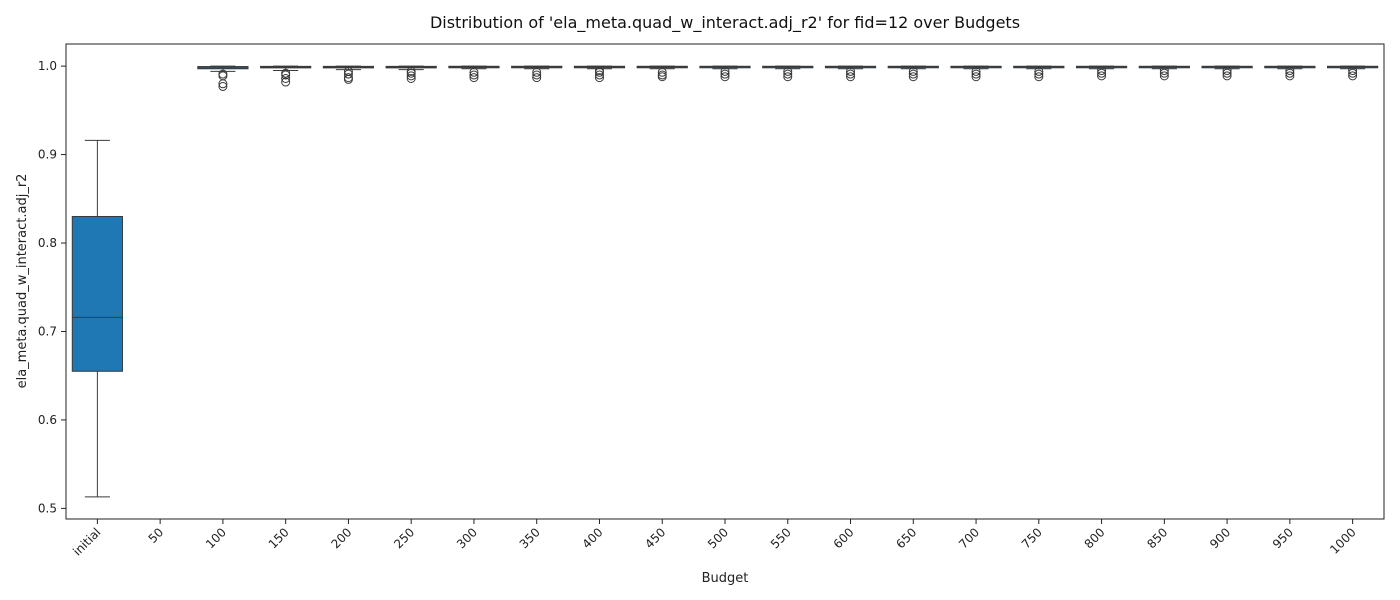 This screenshot has width=1400, height=600. What do you see at coordinates (52, 287) in the screenshot?
I see `y-axis: 0.5 0.6 0.7 0.8 0.9 1.0` at bounding box center [52, 287].